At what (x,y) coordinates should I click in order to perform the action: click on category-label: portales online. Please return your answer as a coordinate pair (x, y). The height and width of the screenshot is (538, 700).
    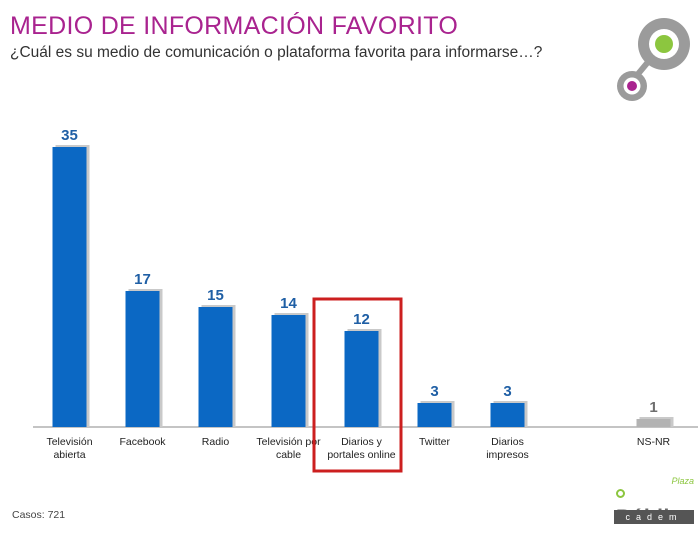
    Looking at the image, I should click on (361, 455).